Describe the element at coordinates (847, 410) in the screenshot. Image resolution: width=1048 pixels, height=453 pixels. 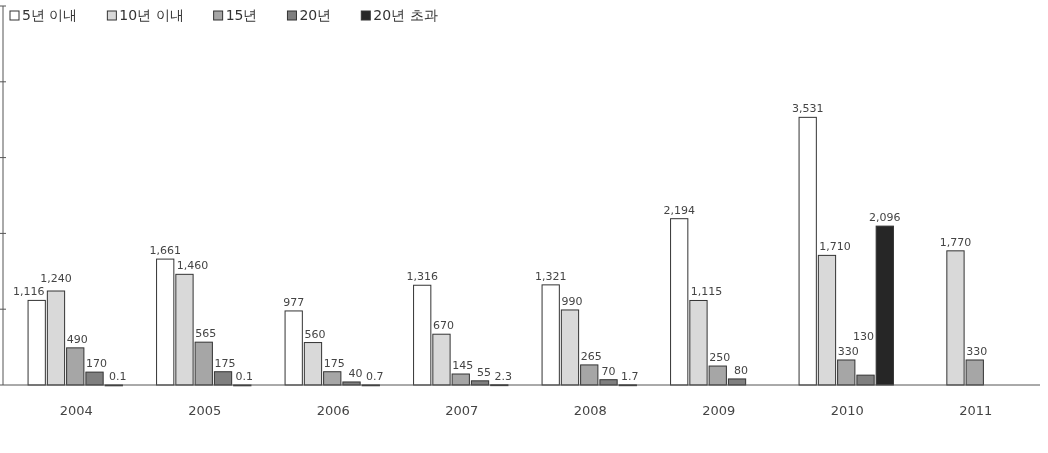
I see `x-tick-label: 2010` at that location.